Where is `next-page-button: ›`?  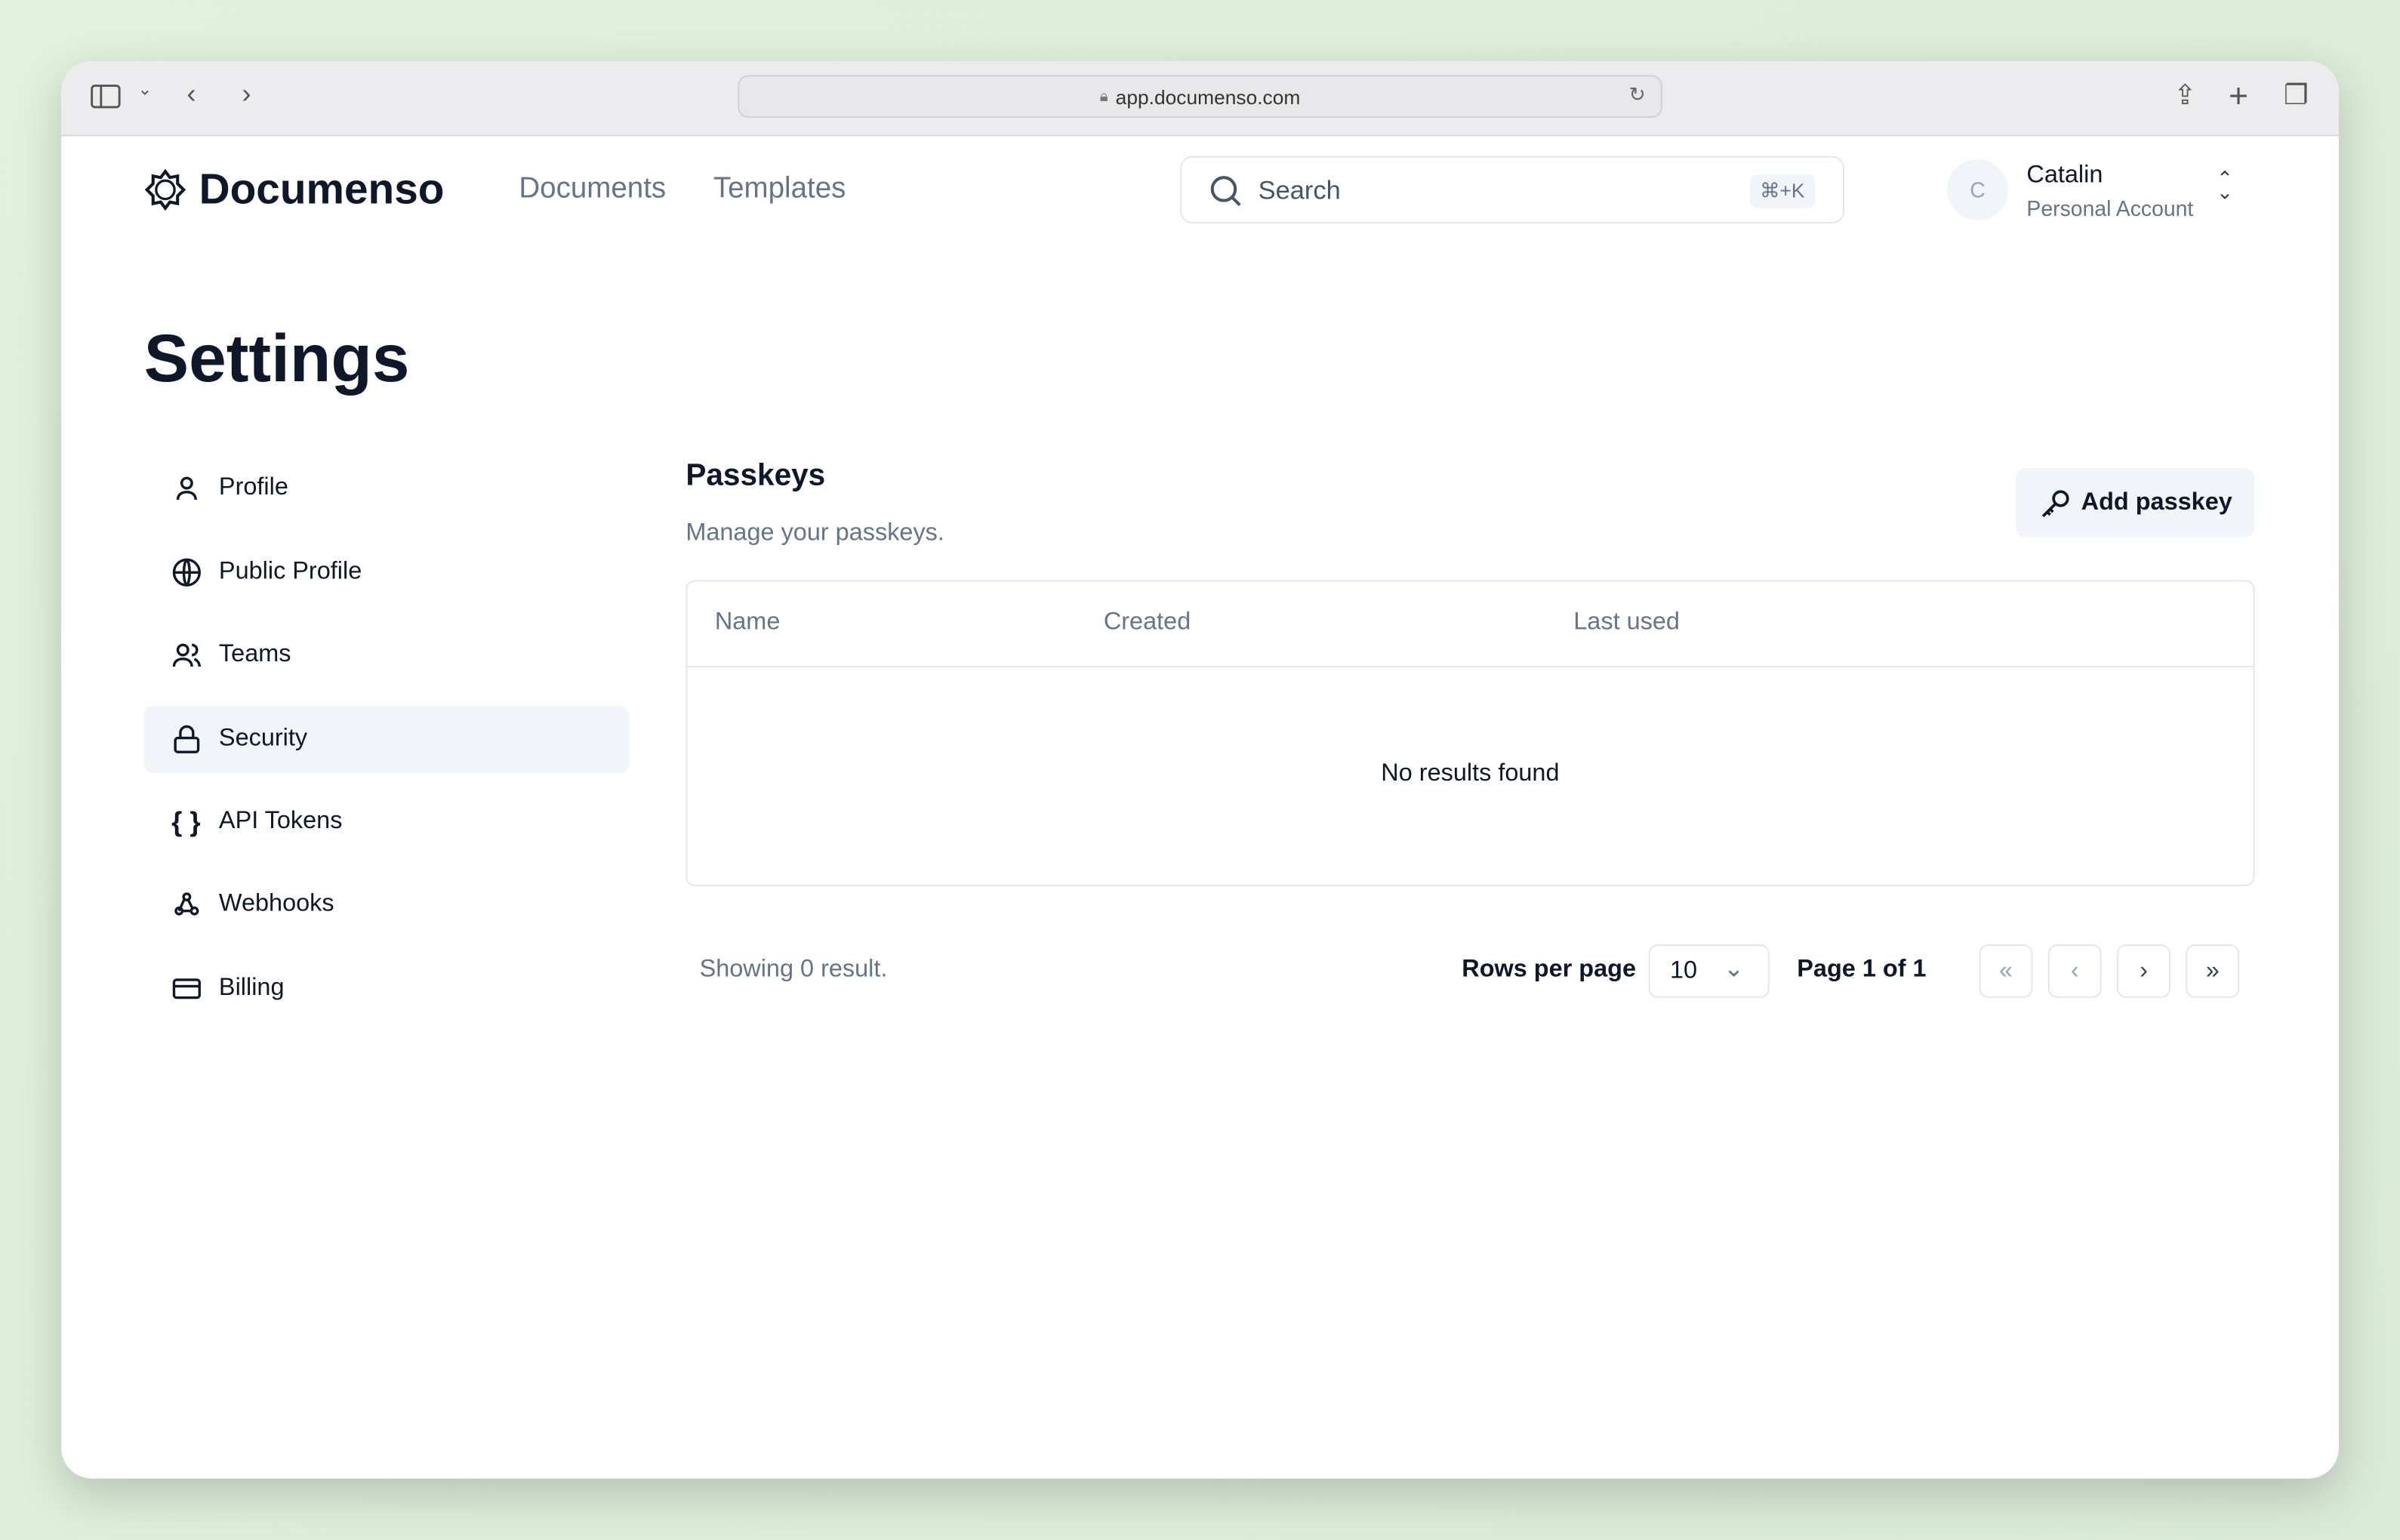
next-page-button: › is located at coordinates (2143, 971).